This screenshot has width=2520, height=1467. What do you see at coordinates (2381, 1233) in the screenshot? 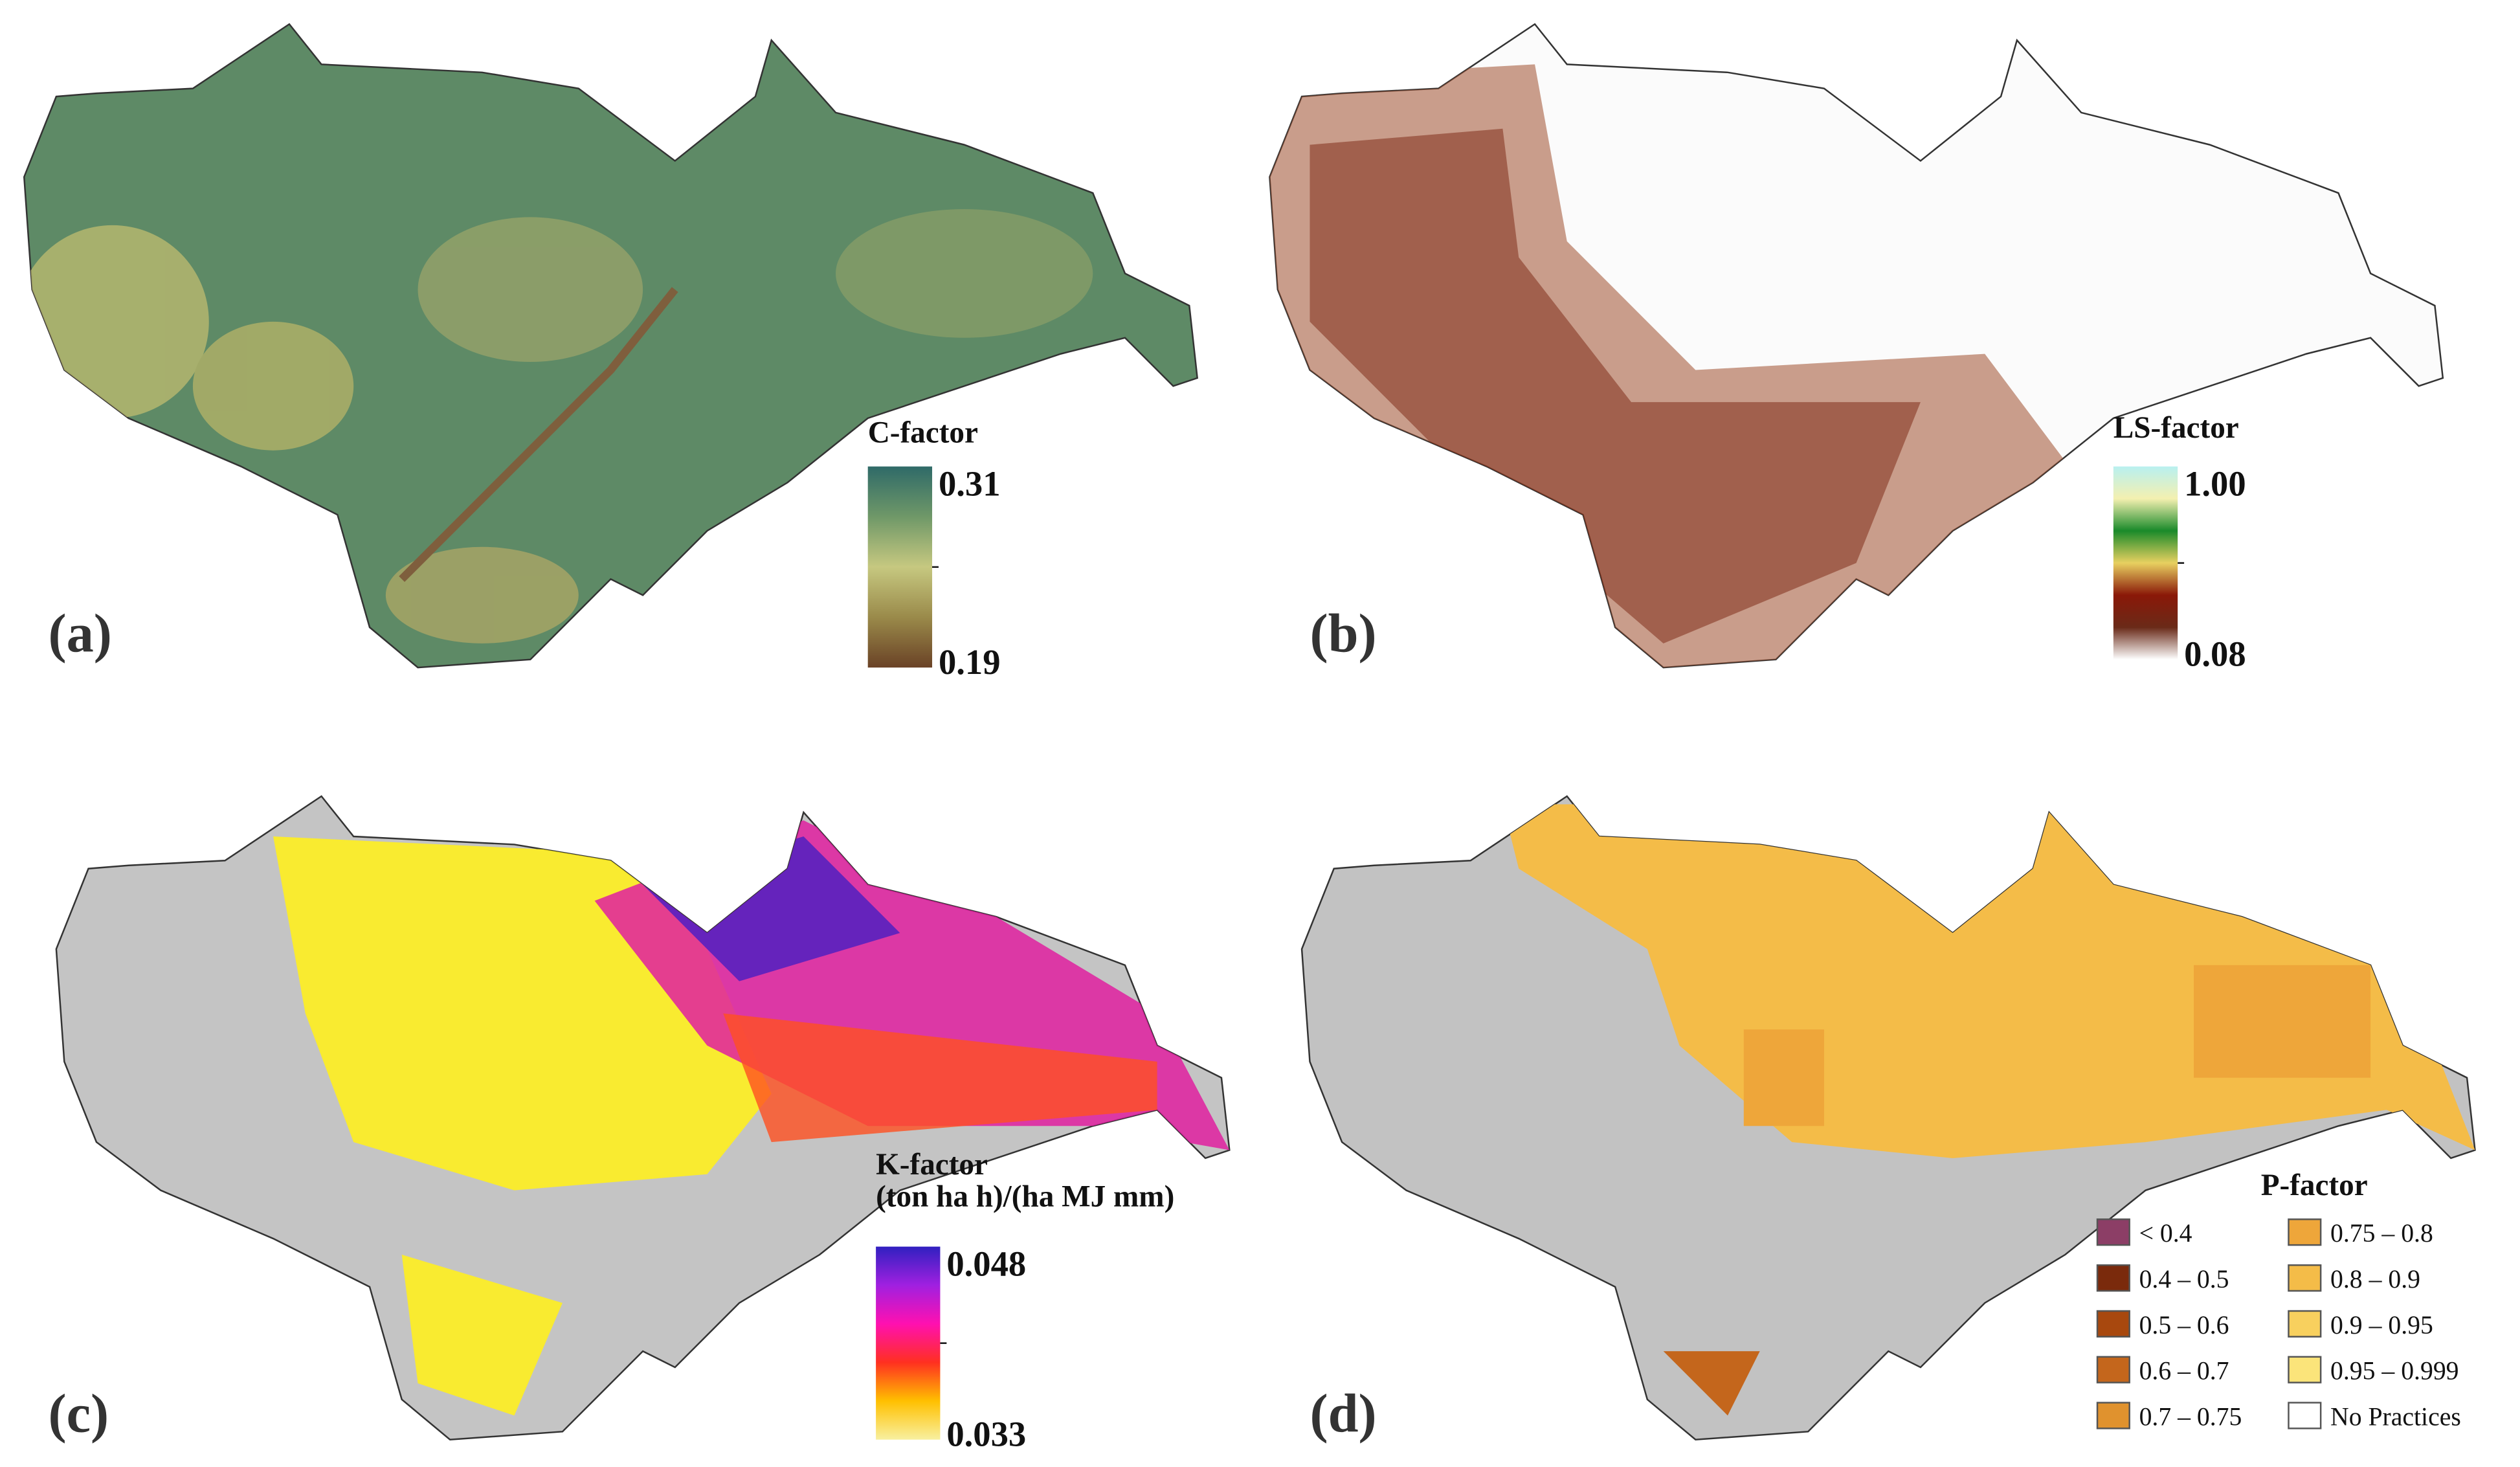
I see `legend-item: 0.75 – 0.8` at bounding box center [2381, 1233].